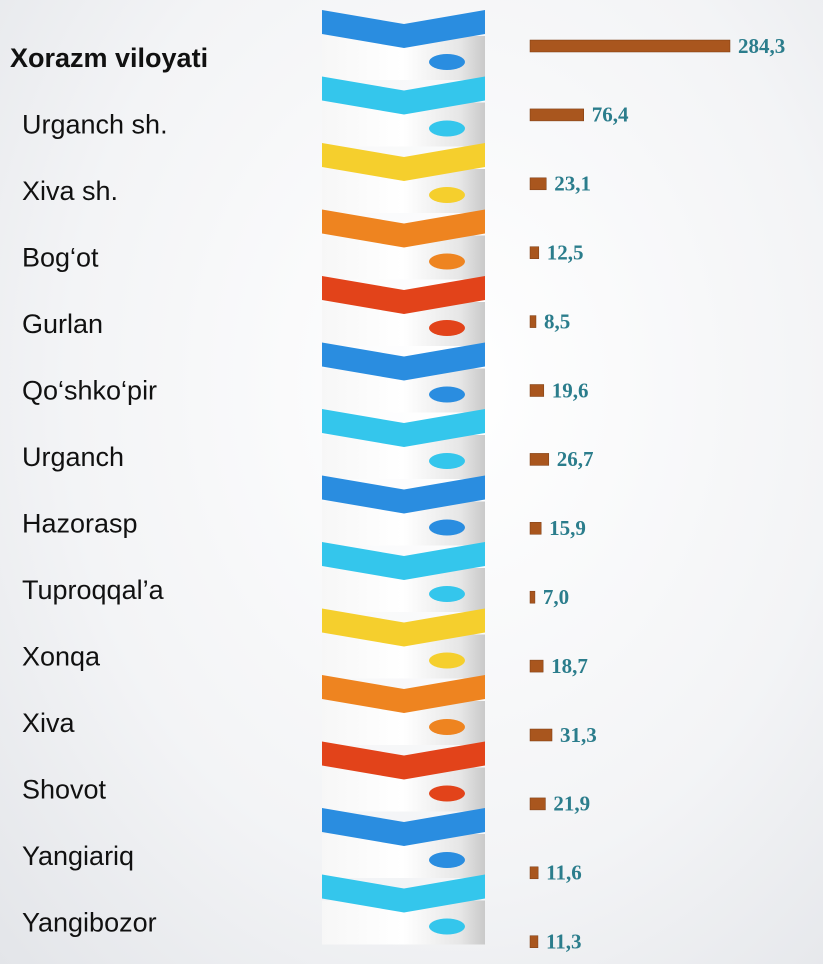 This screenshot has height=964, width=823. What do you see at coordinates (93, 590) in the screenshot?
I see `category-label: Tuproqqal’a` at bounding box center [93, 590].